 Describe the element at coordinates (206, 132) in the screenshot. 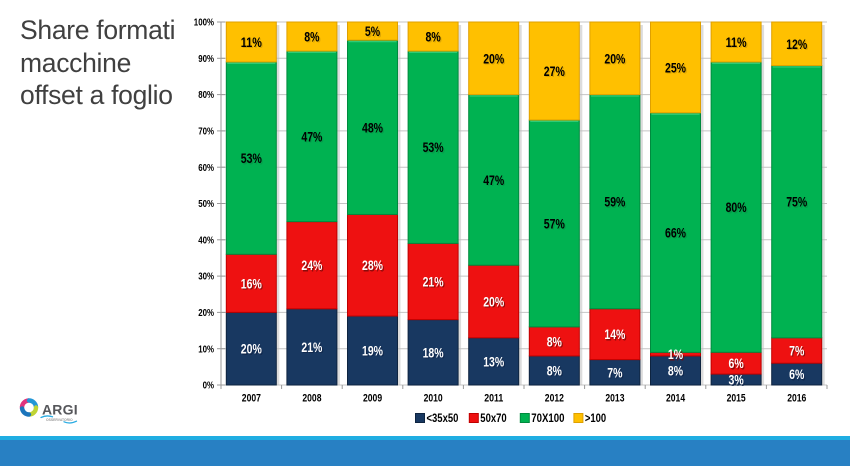

I see `svg-text: 70%` at that location.